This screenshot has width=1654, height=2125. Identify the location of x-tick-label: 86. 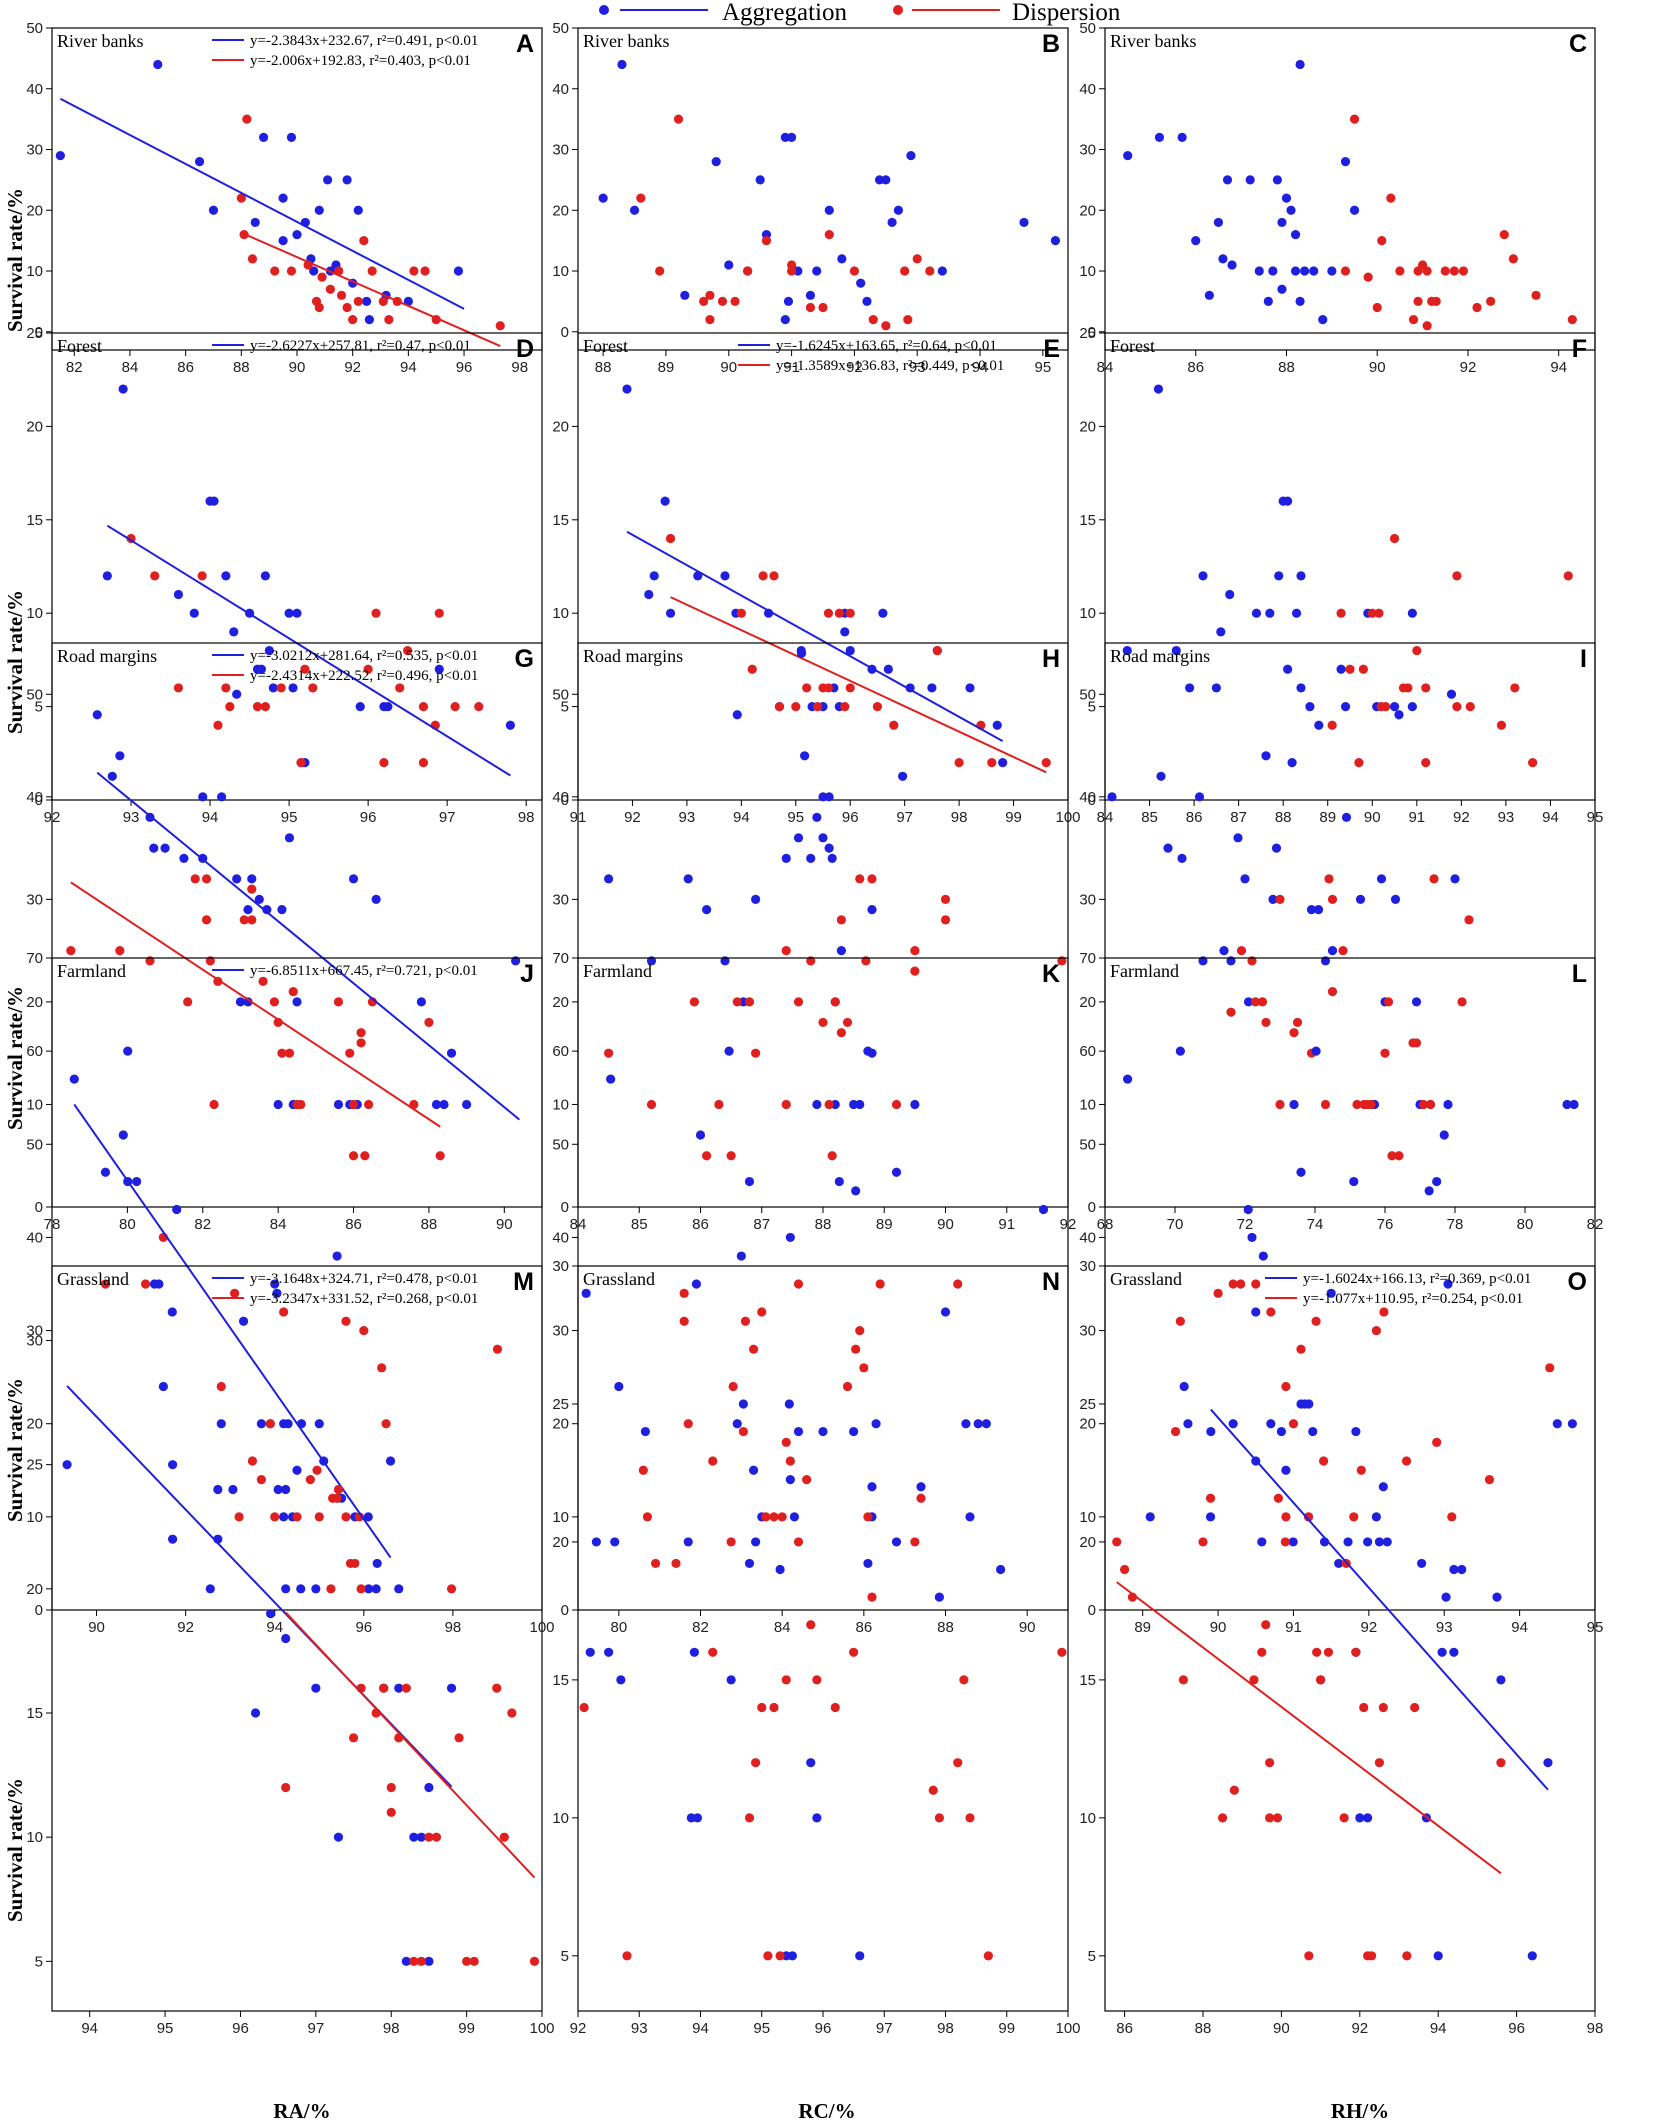
(185, 367).